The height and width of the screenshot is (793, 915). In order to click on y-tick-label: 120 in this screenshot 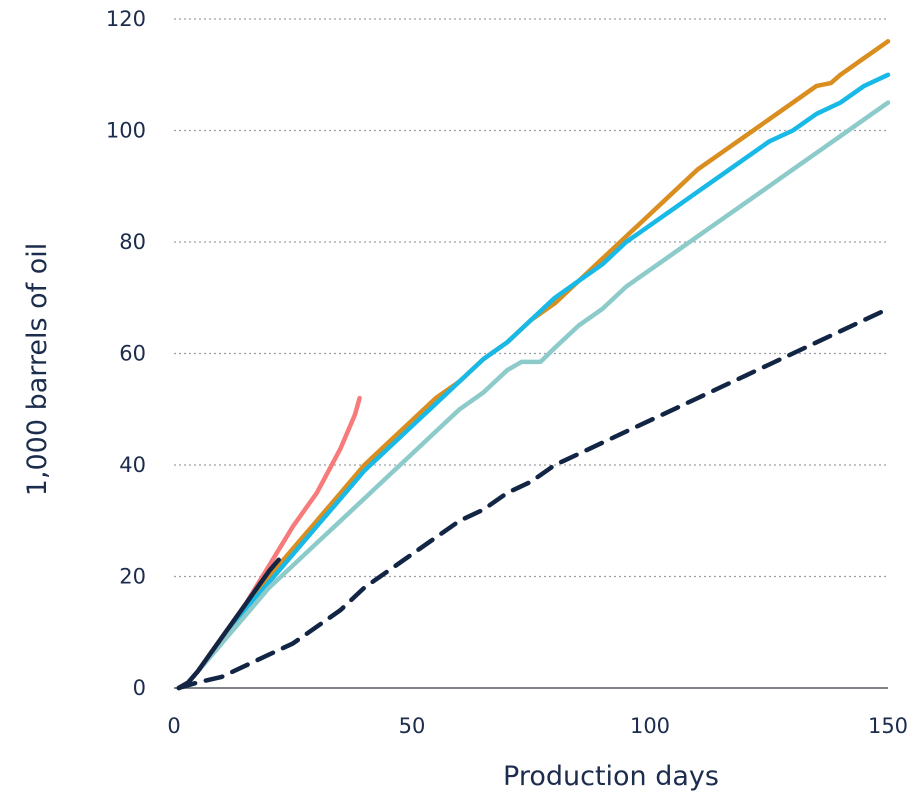, I will do `click(126, 19)`.